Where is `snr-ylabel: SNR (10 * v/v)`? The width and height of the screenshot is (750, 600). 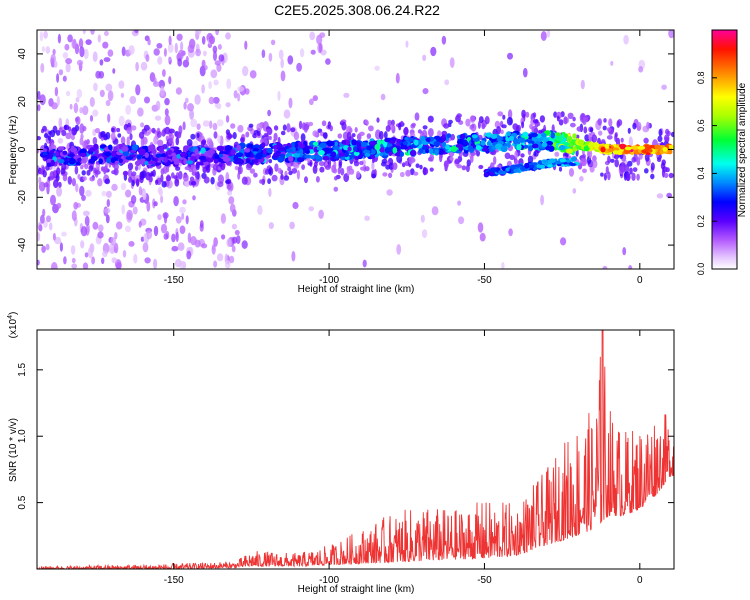 snr-ylabel: SNR (10 * v/v) is located at coordinates (13, 450).